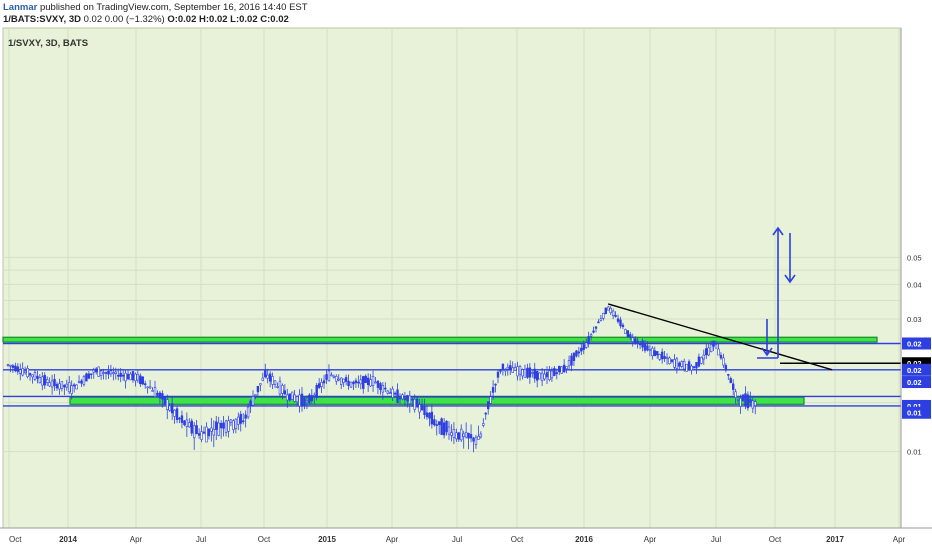 This screenshot has width=932, height=550. I want to click on time-axis, so click(466, 539).